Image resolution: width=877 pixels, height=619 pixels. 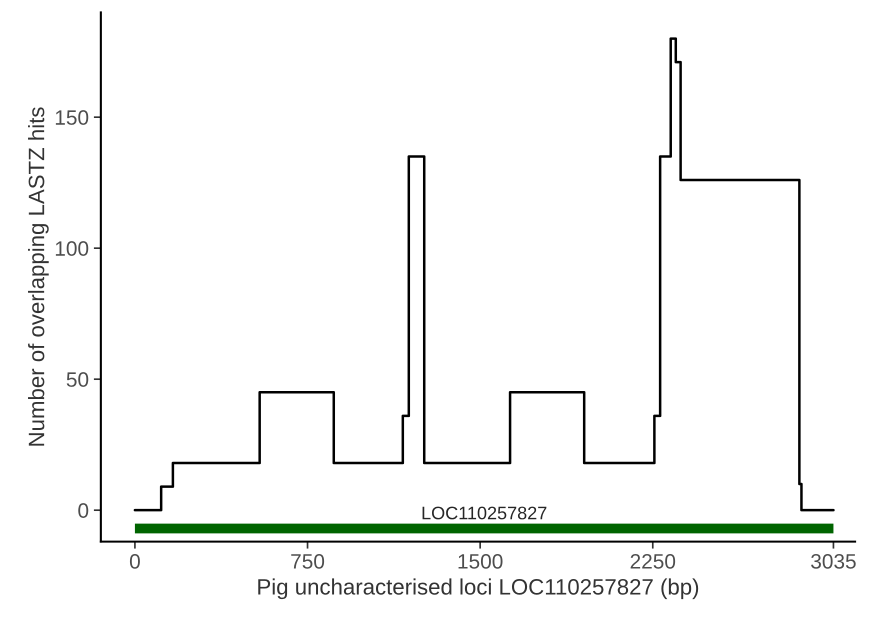 What do you see at coordinates (72, 248) in the screenshot?
I see `y-tick-label: 100` at bounding box center [72, 248].